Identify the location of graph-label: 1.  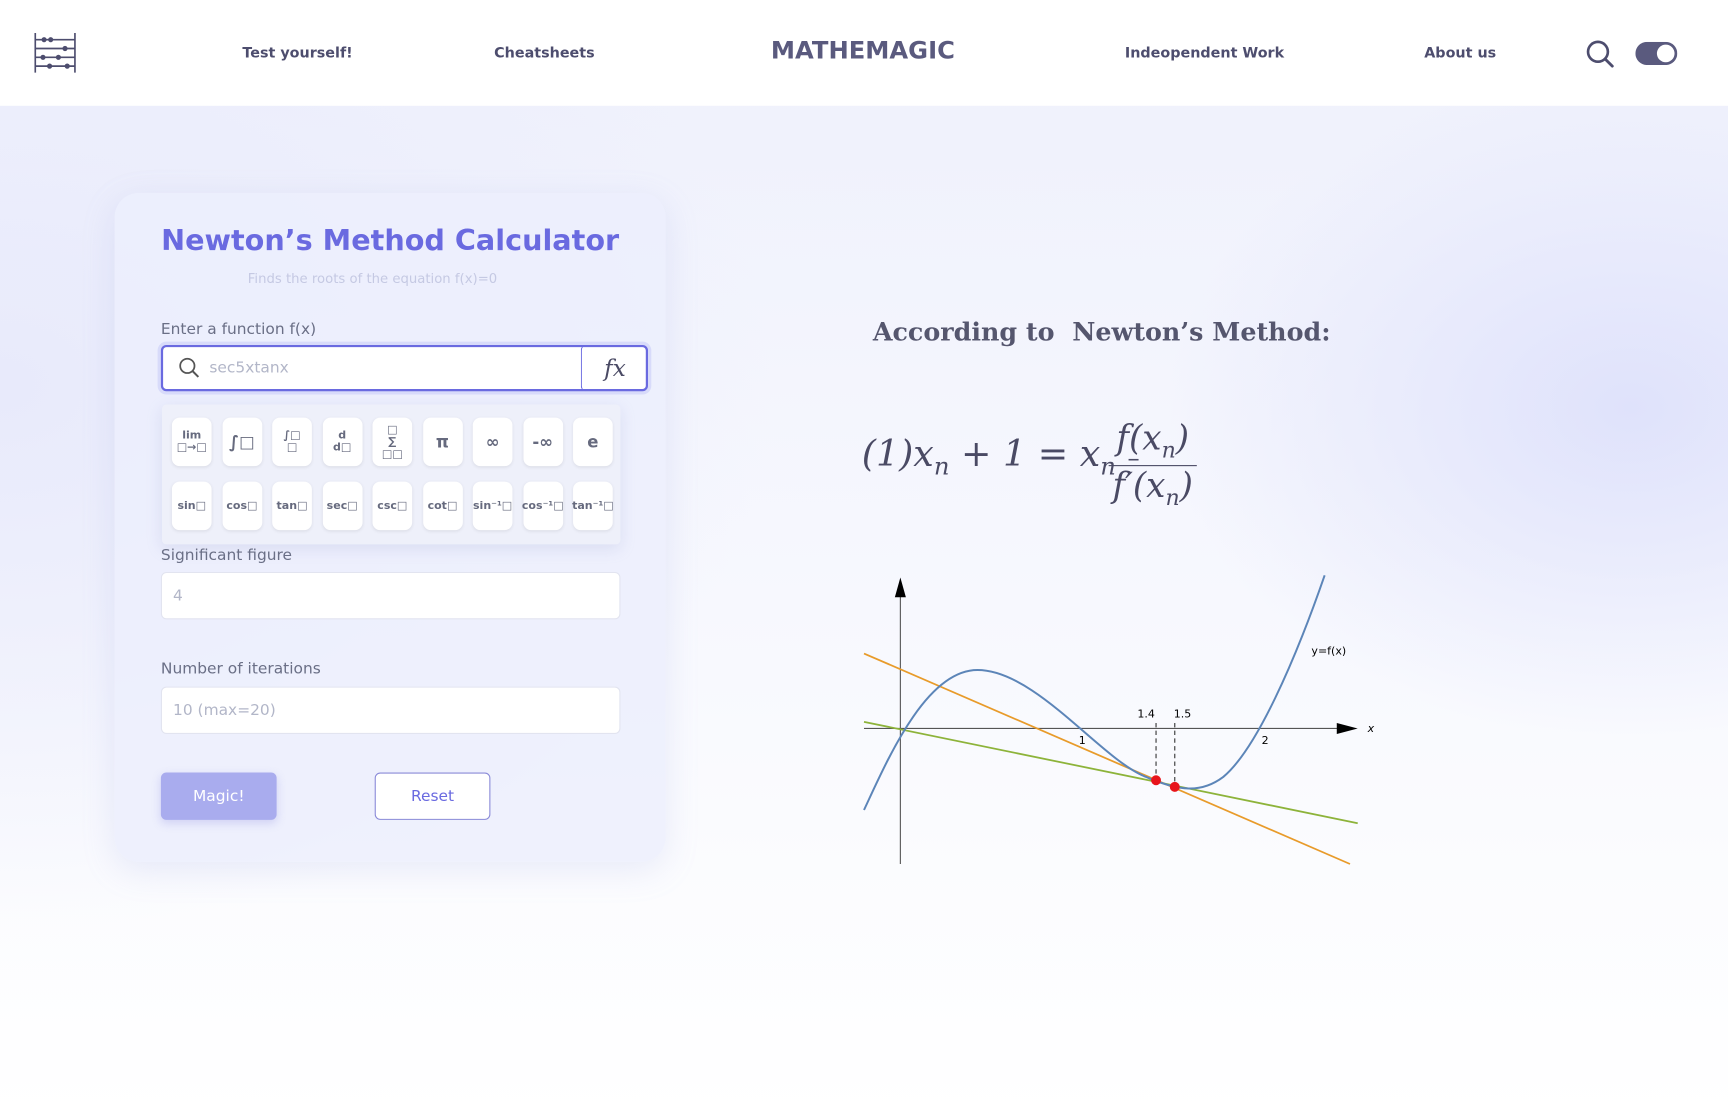
(1082, 740).